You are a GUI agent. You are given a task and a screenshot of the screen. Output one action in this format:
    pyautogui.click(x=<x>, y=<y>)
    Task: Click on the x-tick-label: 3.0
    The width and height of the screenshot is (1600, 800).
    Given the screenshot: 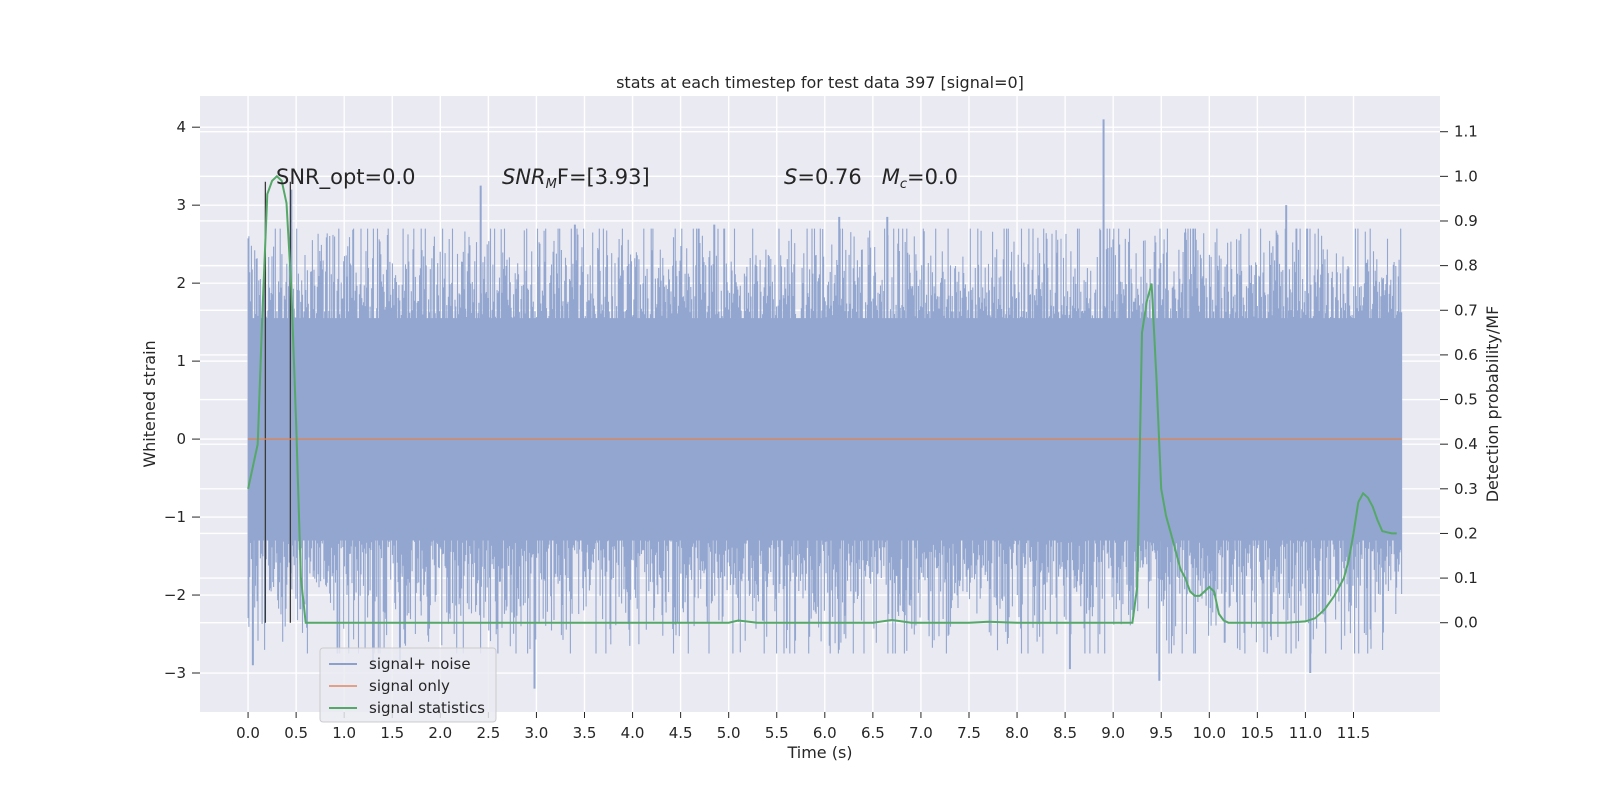 What is the action you would take?
    pyautogui.click(x=537, y=733)
    